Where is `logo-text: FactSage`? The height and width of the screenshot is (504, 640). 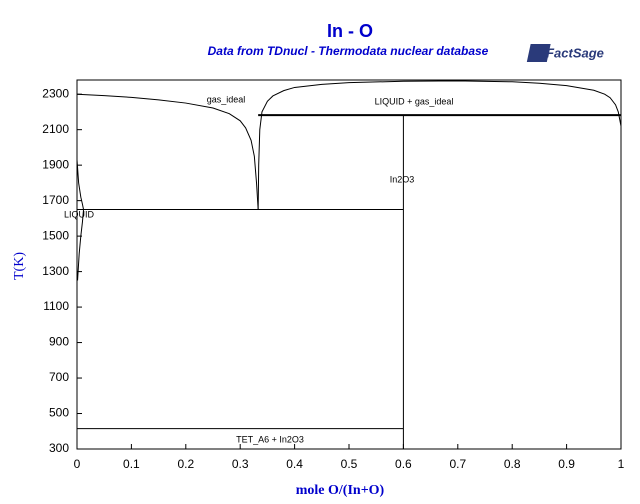
logo-text: FactSage is located at coordinates (575, 52).